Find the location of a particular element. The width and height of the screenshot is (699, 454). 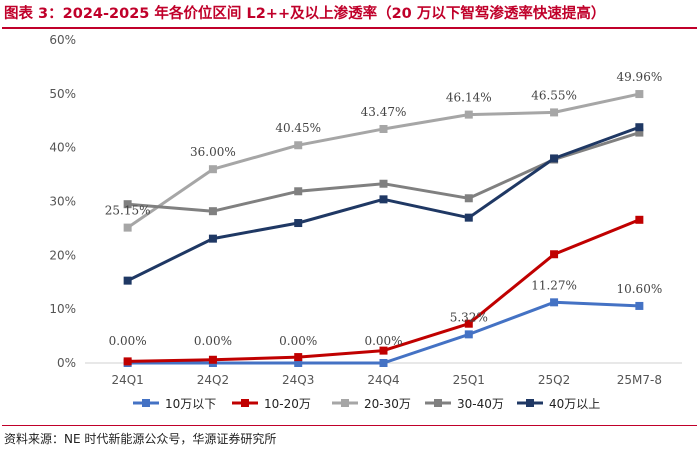

title-underline is located at coordinates (349, 28).